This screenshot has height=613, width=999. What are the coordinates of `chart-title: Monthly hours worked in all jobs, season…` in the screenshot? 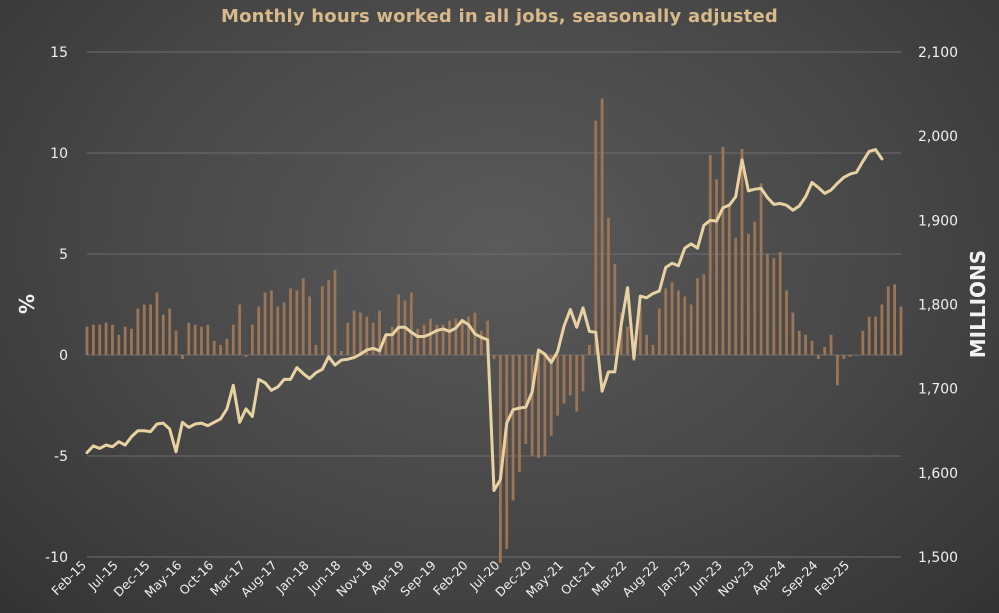 It's located at (499, 16).